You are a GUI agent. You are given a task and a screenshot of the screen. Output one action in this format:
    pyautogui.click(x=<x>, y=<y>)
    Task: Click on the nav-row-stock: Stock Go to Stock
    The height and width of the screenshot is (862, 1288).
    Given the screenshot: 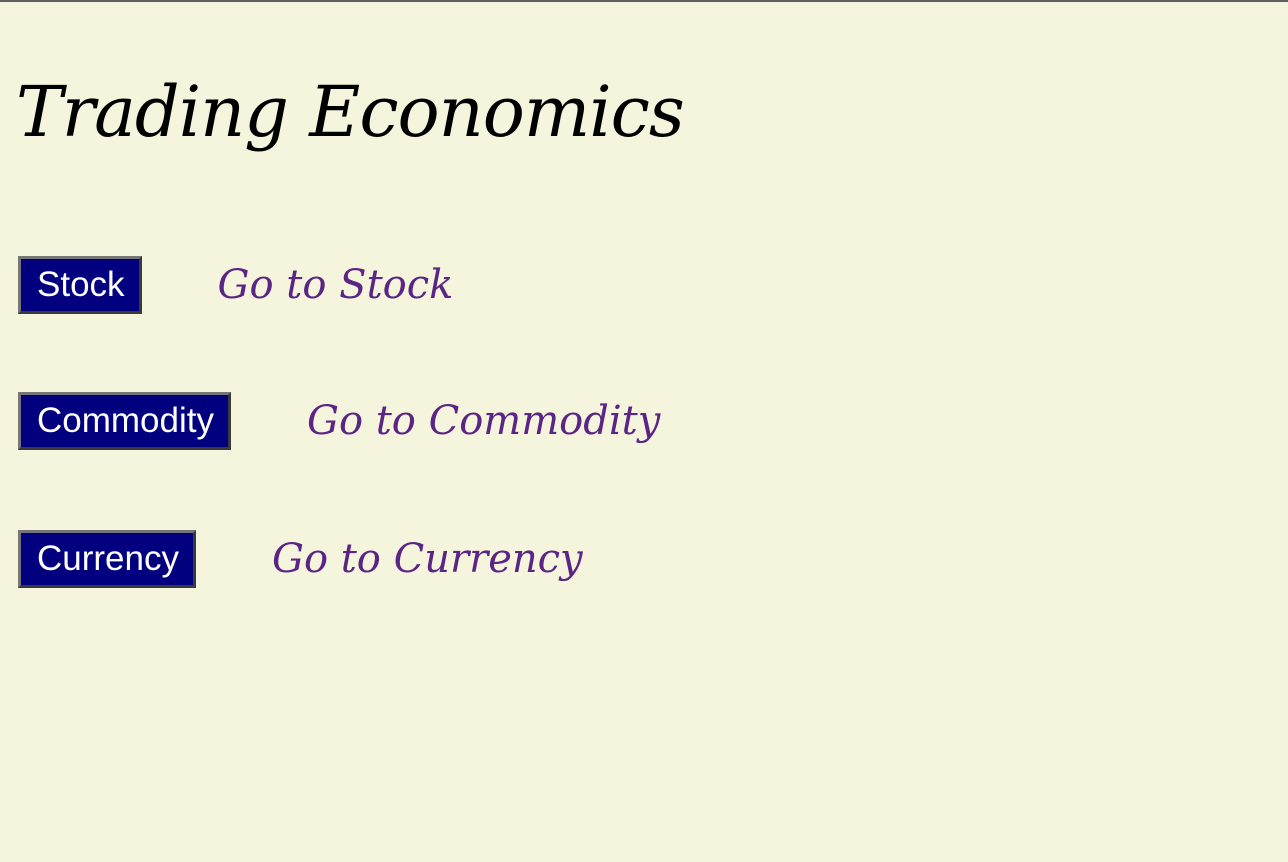 What is the action you would take?
    pyautogui.click(x=235, y=285)
    